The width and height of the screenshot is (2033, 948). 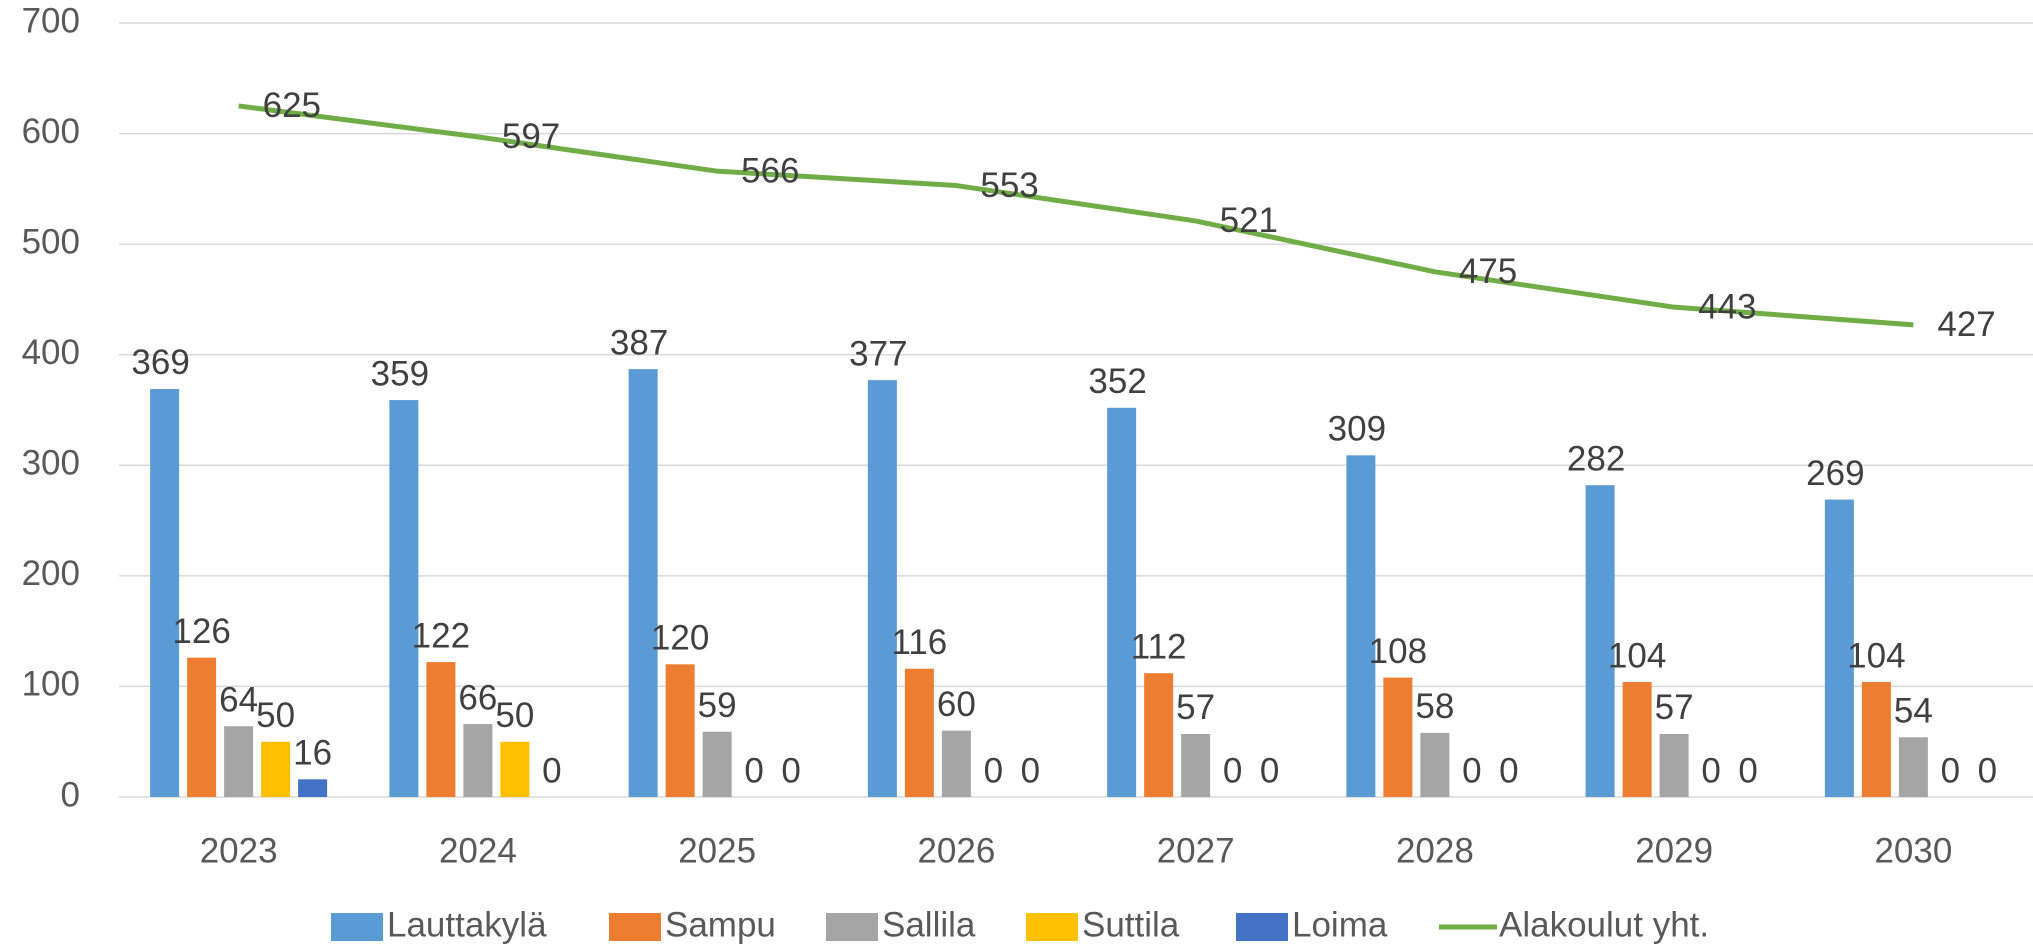 I want to click on data-label: 126, so click(x=201, y=631).